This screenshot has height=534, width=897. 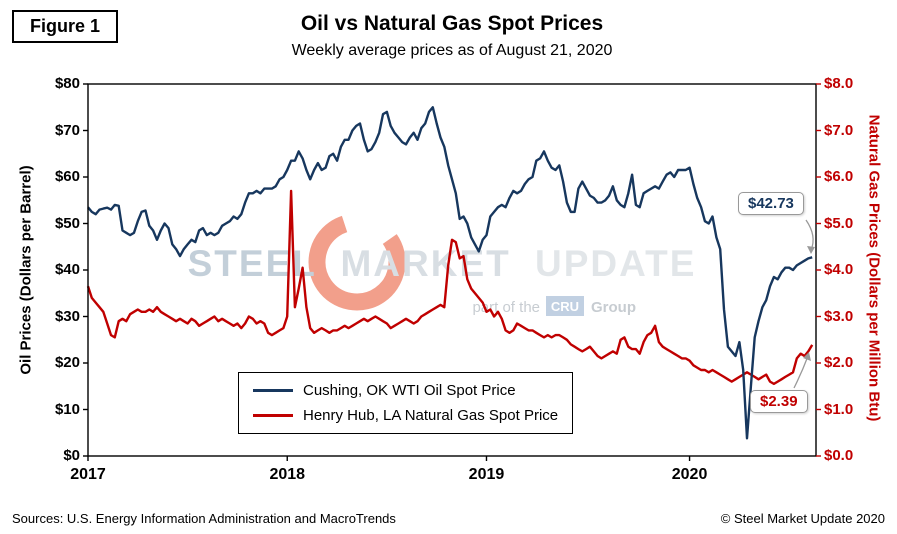 What do you see at coordinates (809, 235) in the screenshot?
I see `oil-callout-leader` at bounding box center [809, 235].